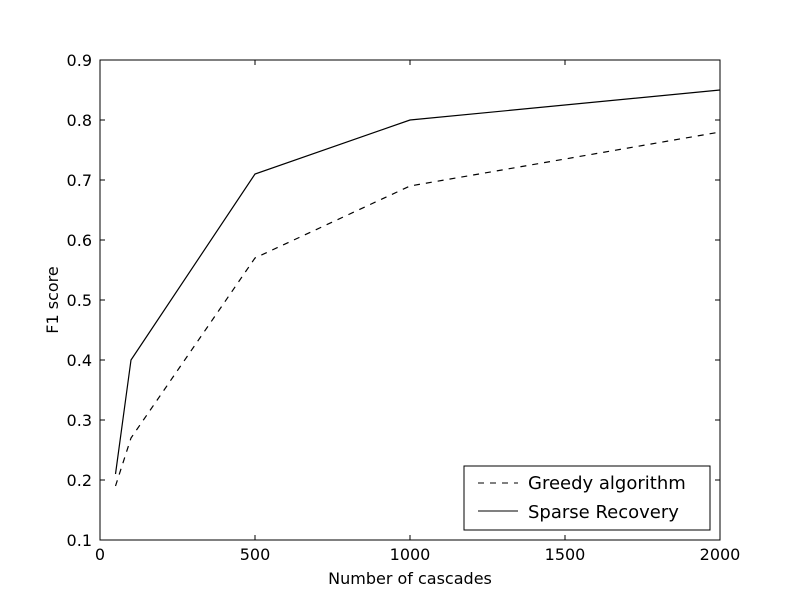 The image size is (800, 604). I want to click on y-tick-label: 0.1, so click(79, 540).